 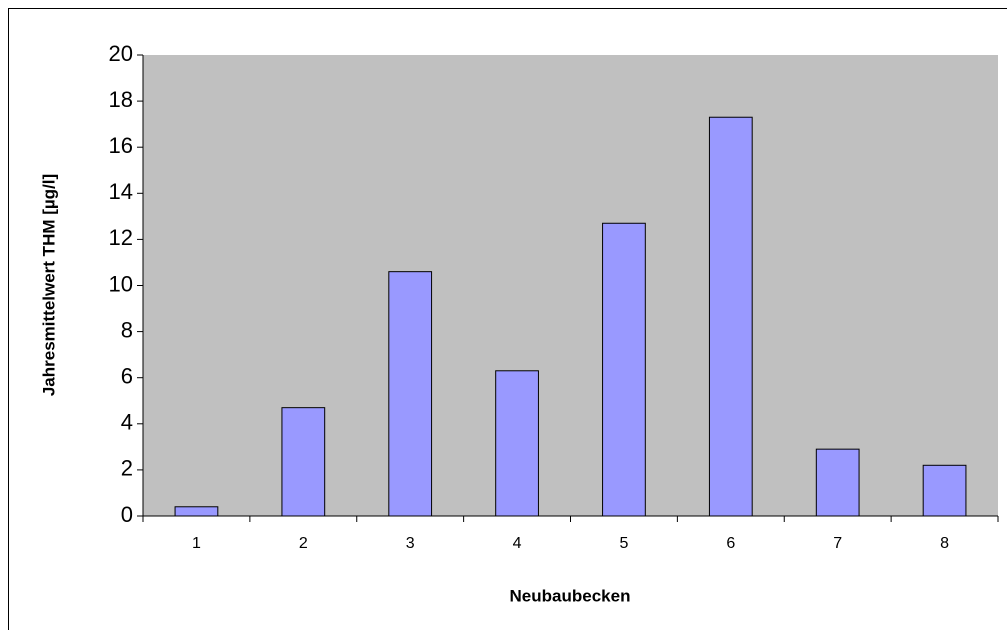 I want to click on y-tick-label: 20, so click(x=121, y=53).